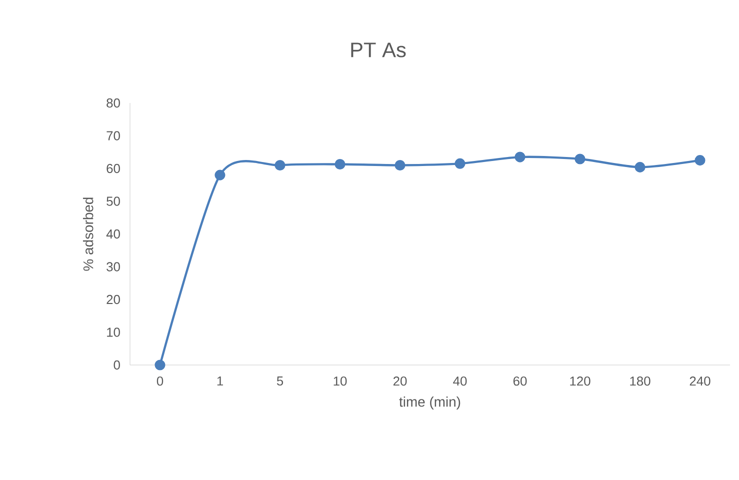  I want to click on x-tick-label: 60, so click(520, 381).